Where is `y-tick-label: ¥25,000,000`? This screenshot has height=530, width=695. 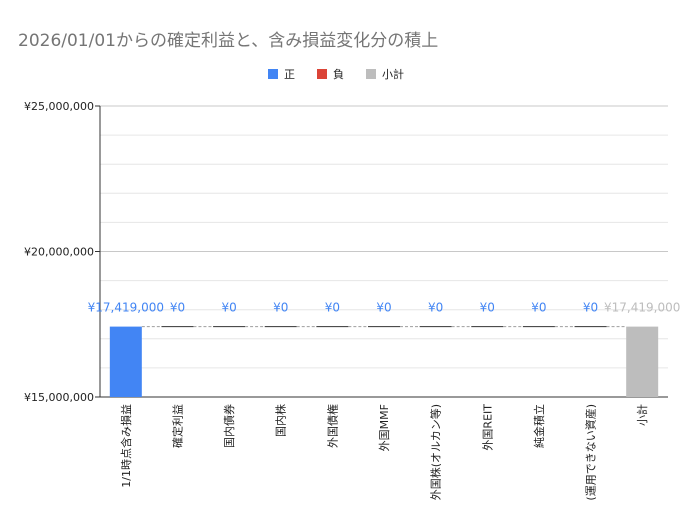
y-tick-label: ¥25,000,000 is located at coordinates (59, 106).